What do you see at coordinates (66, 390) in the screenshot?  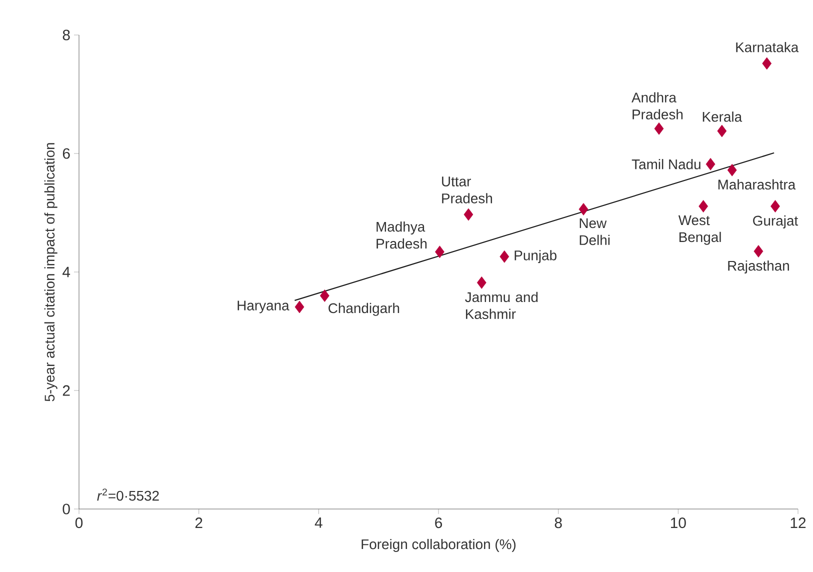 I see `y-tick-label: 2` at bounding box center [66, 390].